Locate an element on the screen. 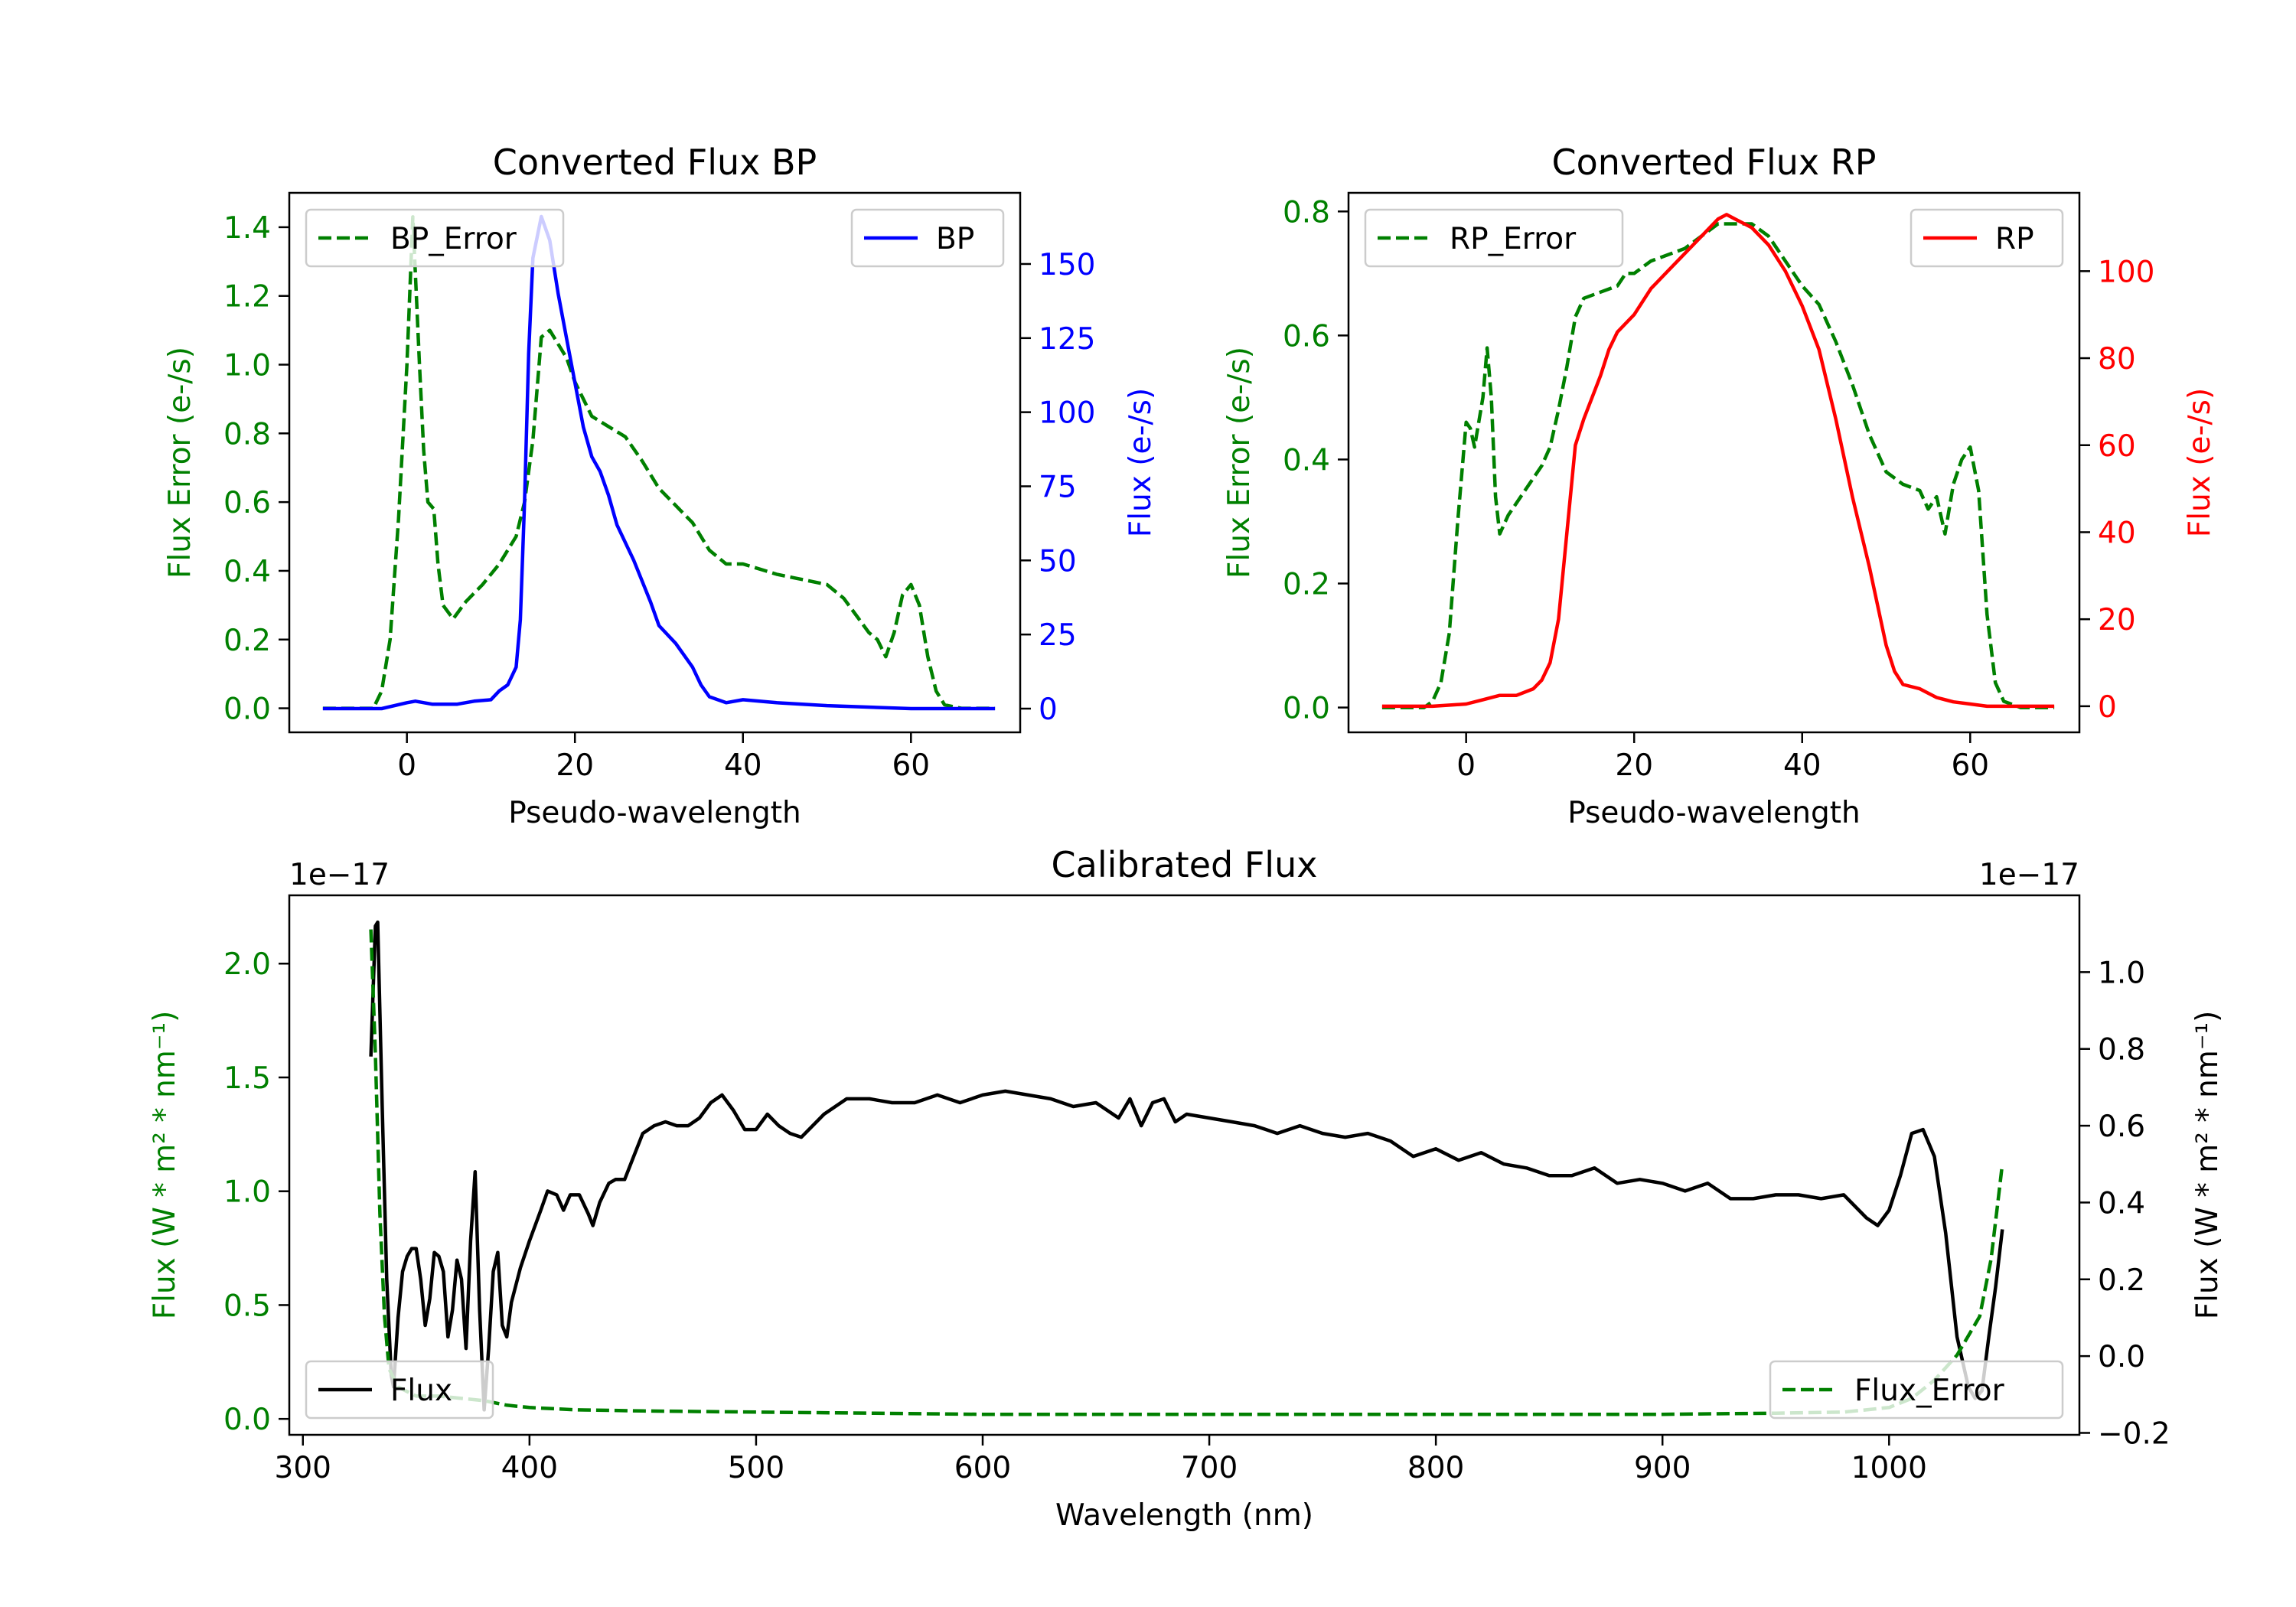 Image resolution: width=2296 pixels, height=1607 pixels. legend-label: BP is located at coordinates (955, 239).